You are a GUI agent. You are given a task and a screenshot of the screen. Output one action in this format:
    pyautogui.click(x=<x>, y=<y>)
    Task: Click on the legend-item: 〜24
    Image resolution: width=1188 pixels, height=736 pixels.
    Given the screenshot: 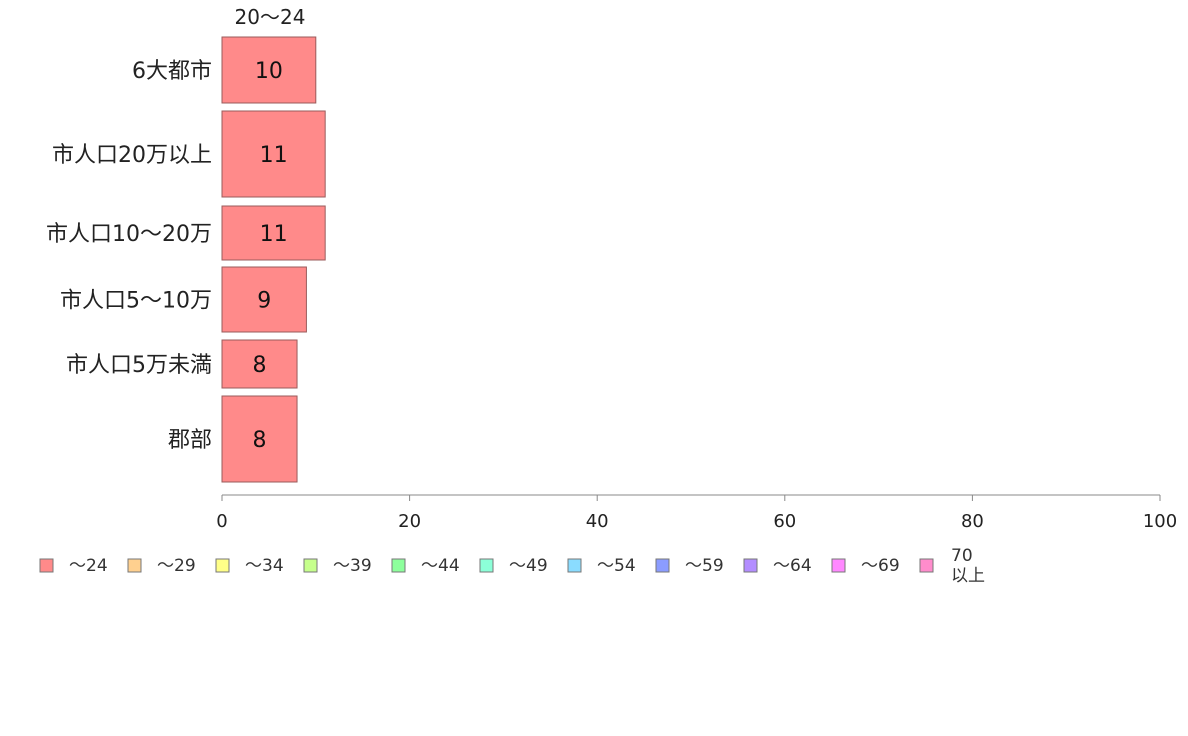 What is the action you would take?
    pyautogui.click(x=73, y=566)
    